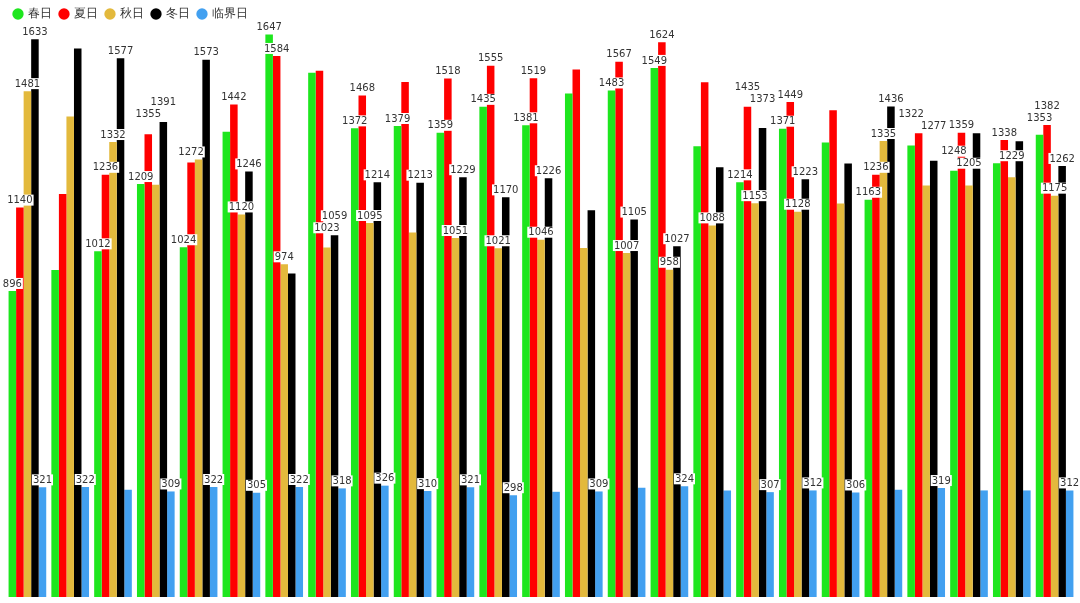 Image resolution: width=1080 pixels, height=603 pixels. What do you see at coordinates (420, 175) in the screenshot?
I see `data-label: 1213` at bounding box center [420, 175].